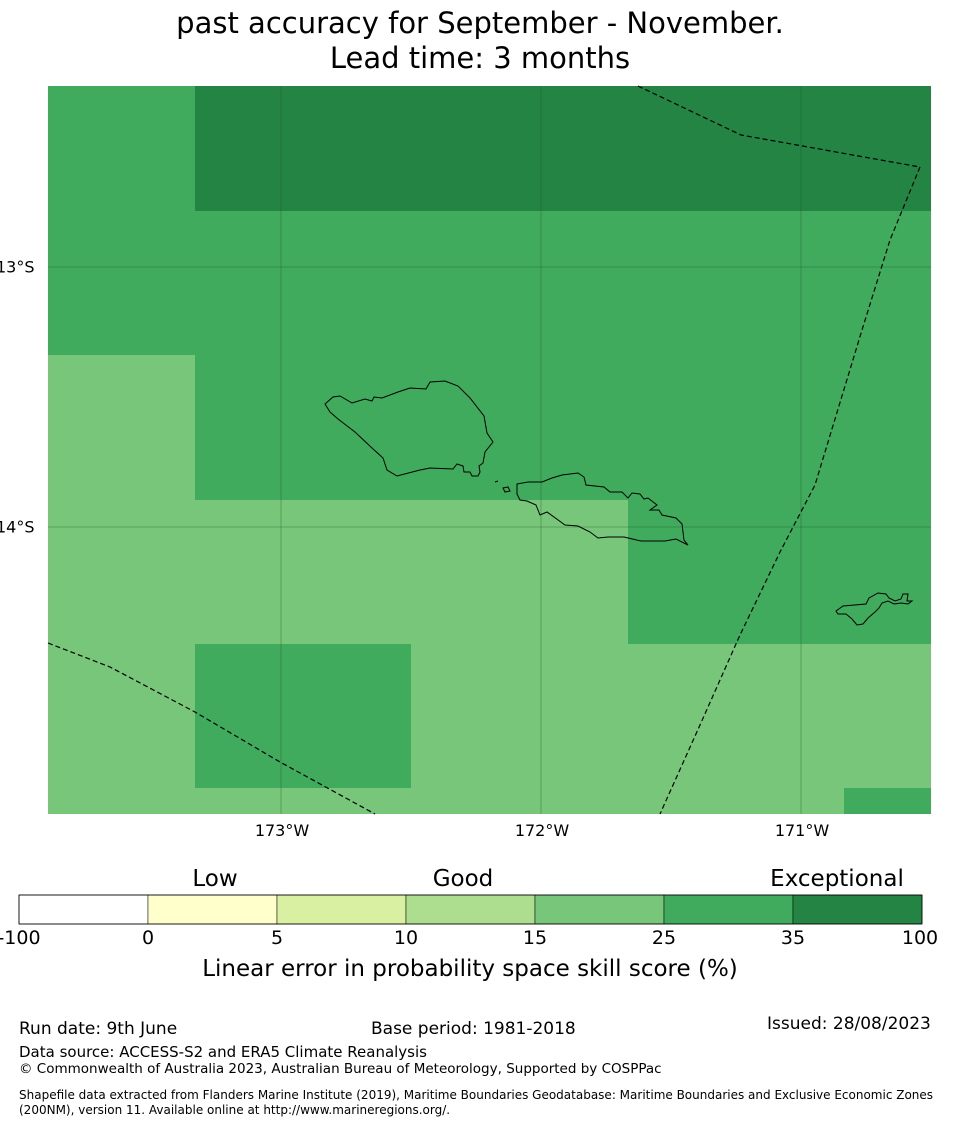 The image size is (960, 1125). Describe the element at coordinates (793, 938) in the screenshot. I see `colorbar-tick-label: 35` at that location.